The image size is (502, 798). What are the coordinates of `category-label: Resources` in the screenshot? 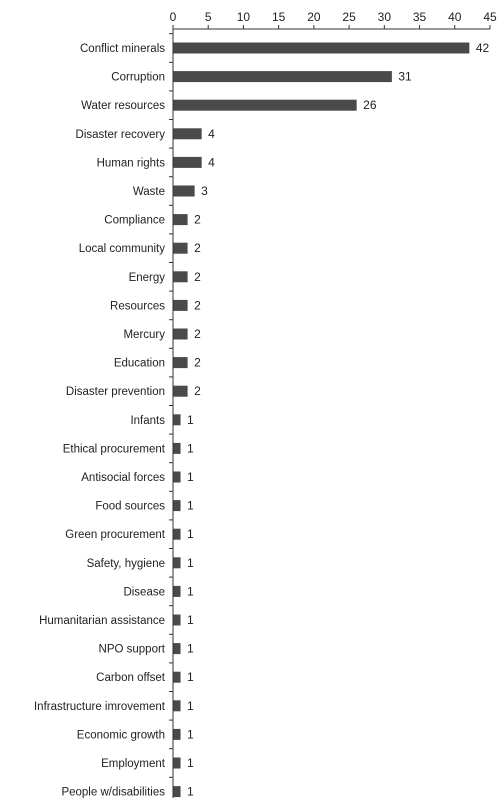 It's located at (137, 306).